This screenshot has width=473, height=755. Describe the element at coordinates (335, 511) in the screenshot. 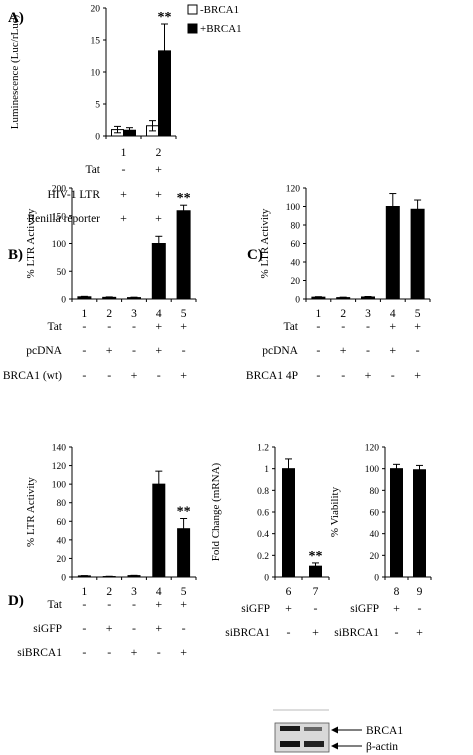

I see `y-axis-label-f: % Viability` at that location.